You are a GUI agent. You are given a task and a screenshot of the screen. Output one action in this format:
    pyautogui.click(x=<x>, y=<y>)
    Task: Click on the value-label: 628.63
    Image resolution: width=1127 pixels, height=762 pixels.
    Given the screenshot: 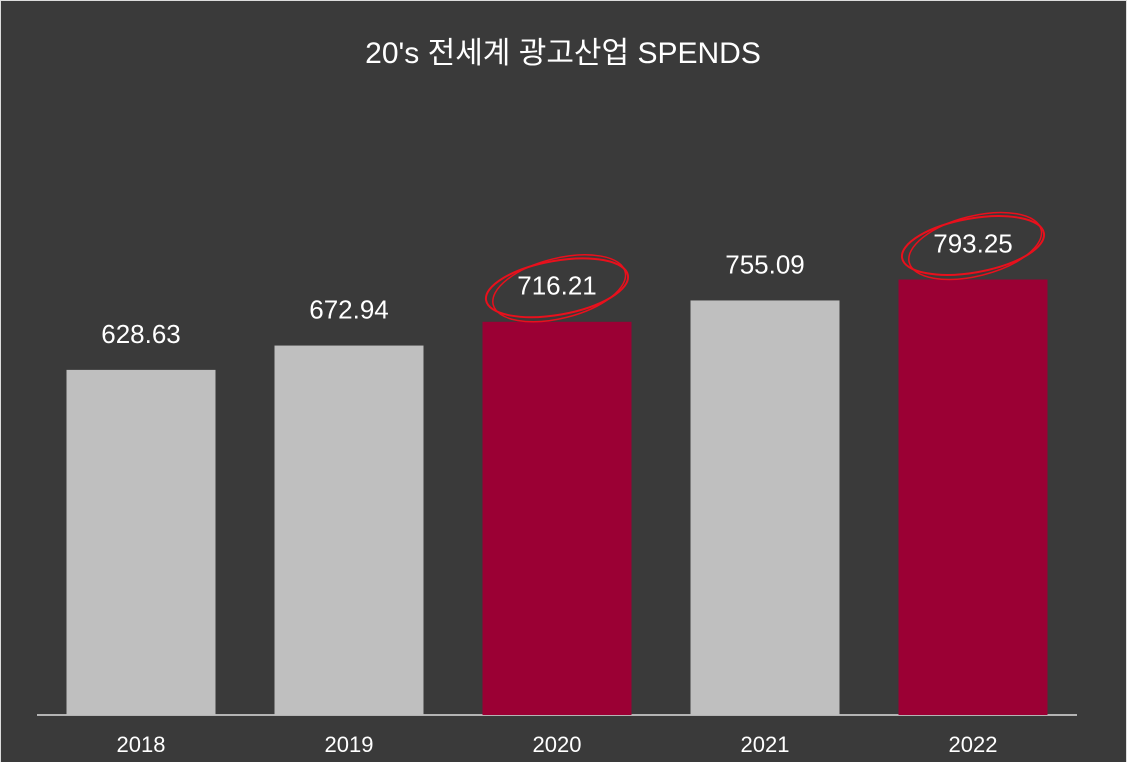 What is the action you would take?
    pyautogui.click(x=141, y=334)
    